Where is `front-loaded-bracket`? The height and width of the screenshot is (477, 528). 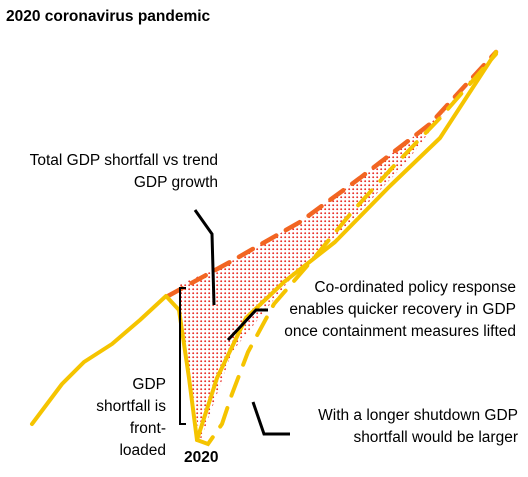
front-loaded-bracket is located at coordinates (182, 356).